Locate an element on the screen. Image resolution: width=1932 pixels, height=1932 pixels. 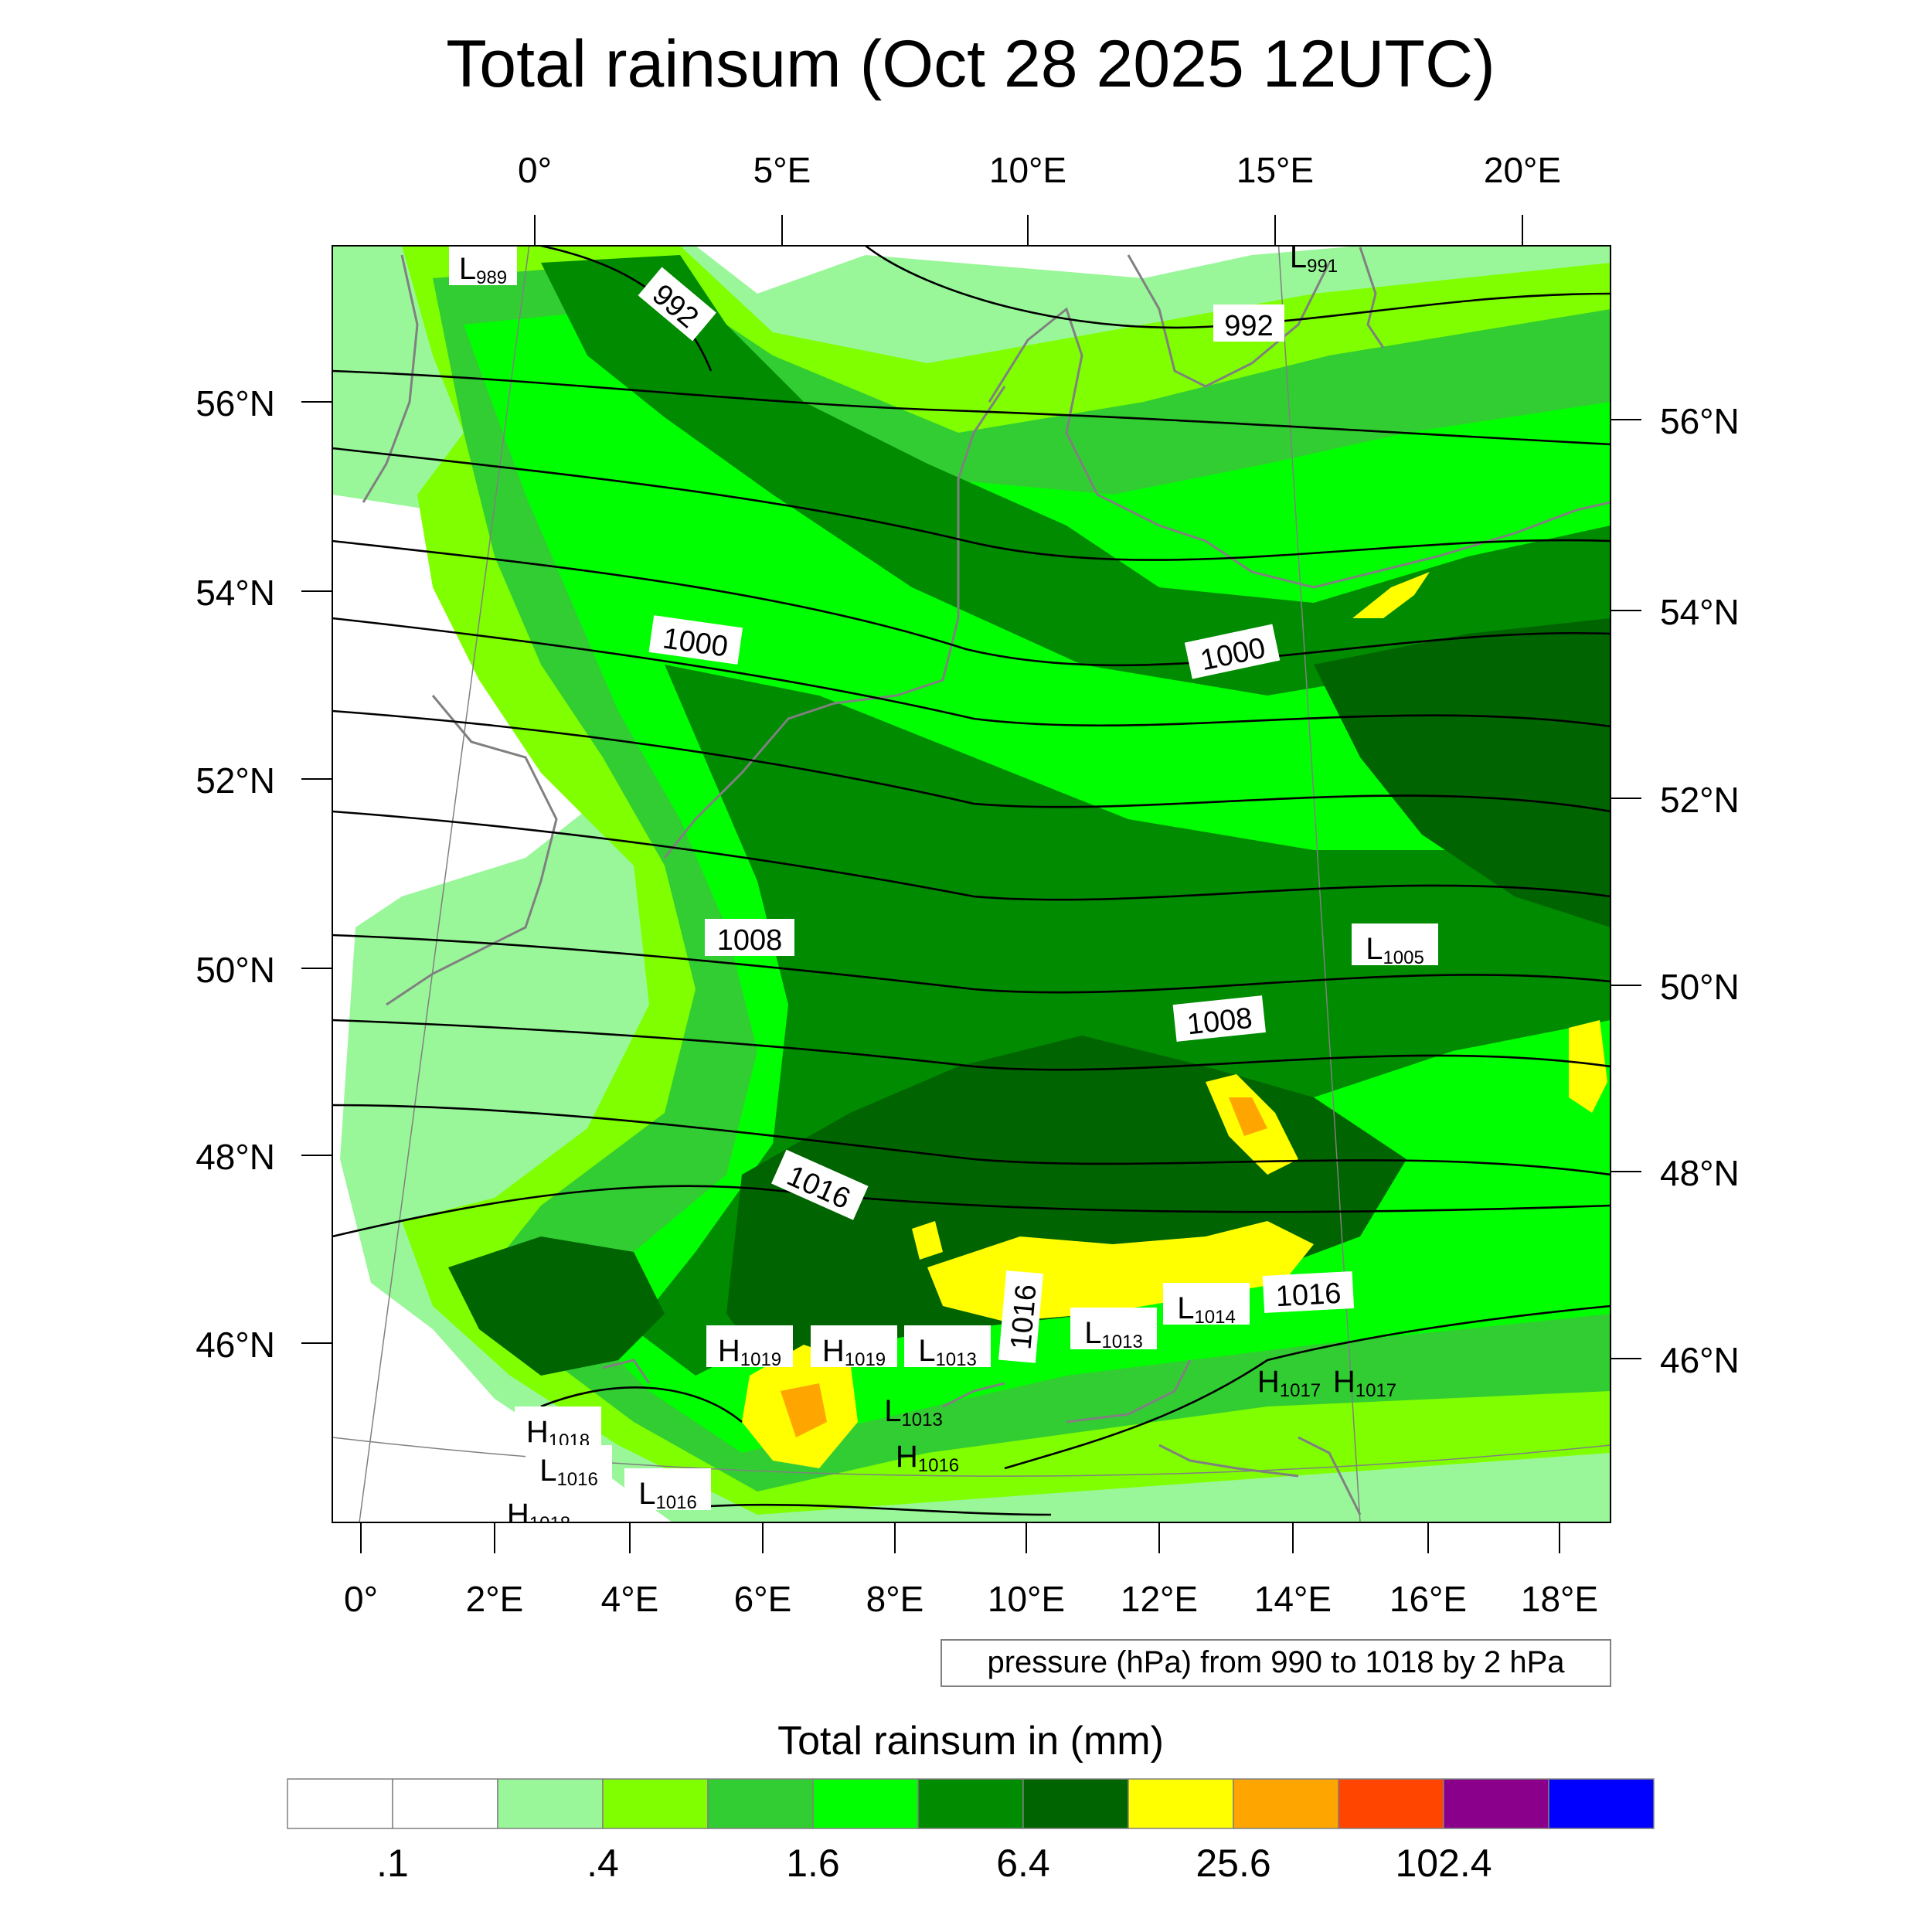
rain-max-orange-south is located at coordinates (804, 1410).